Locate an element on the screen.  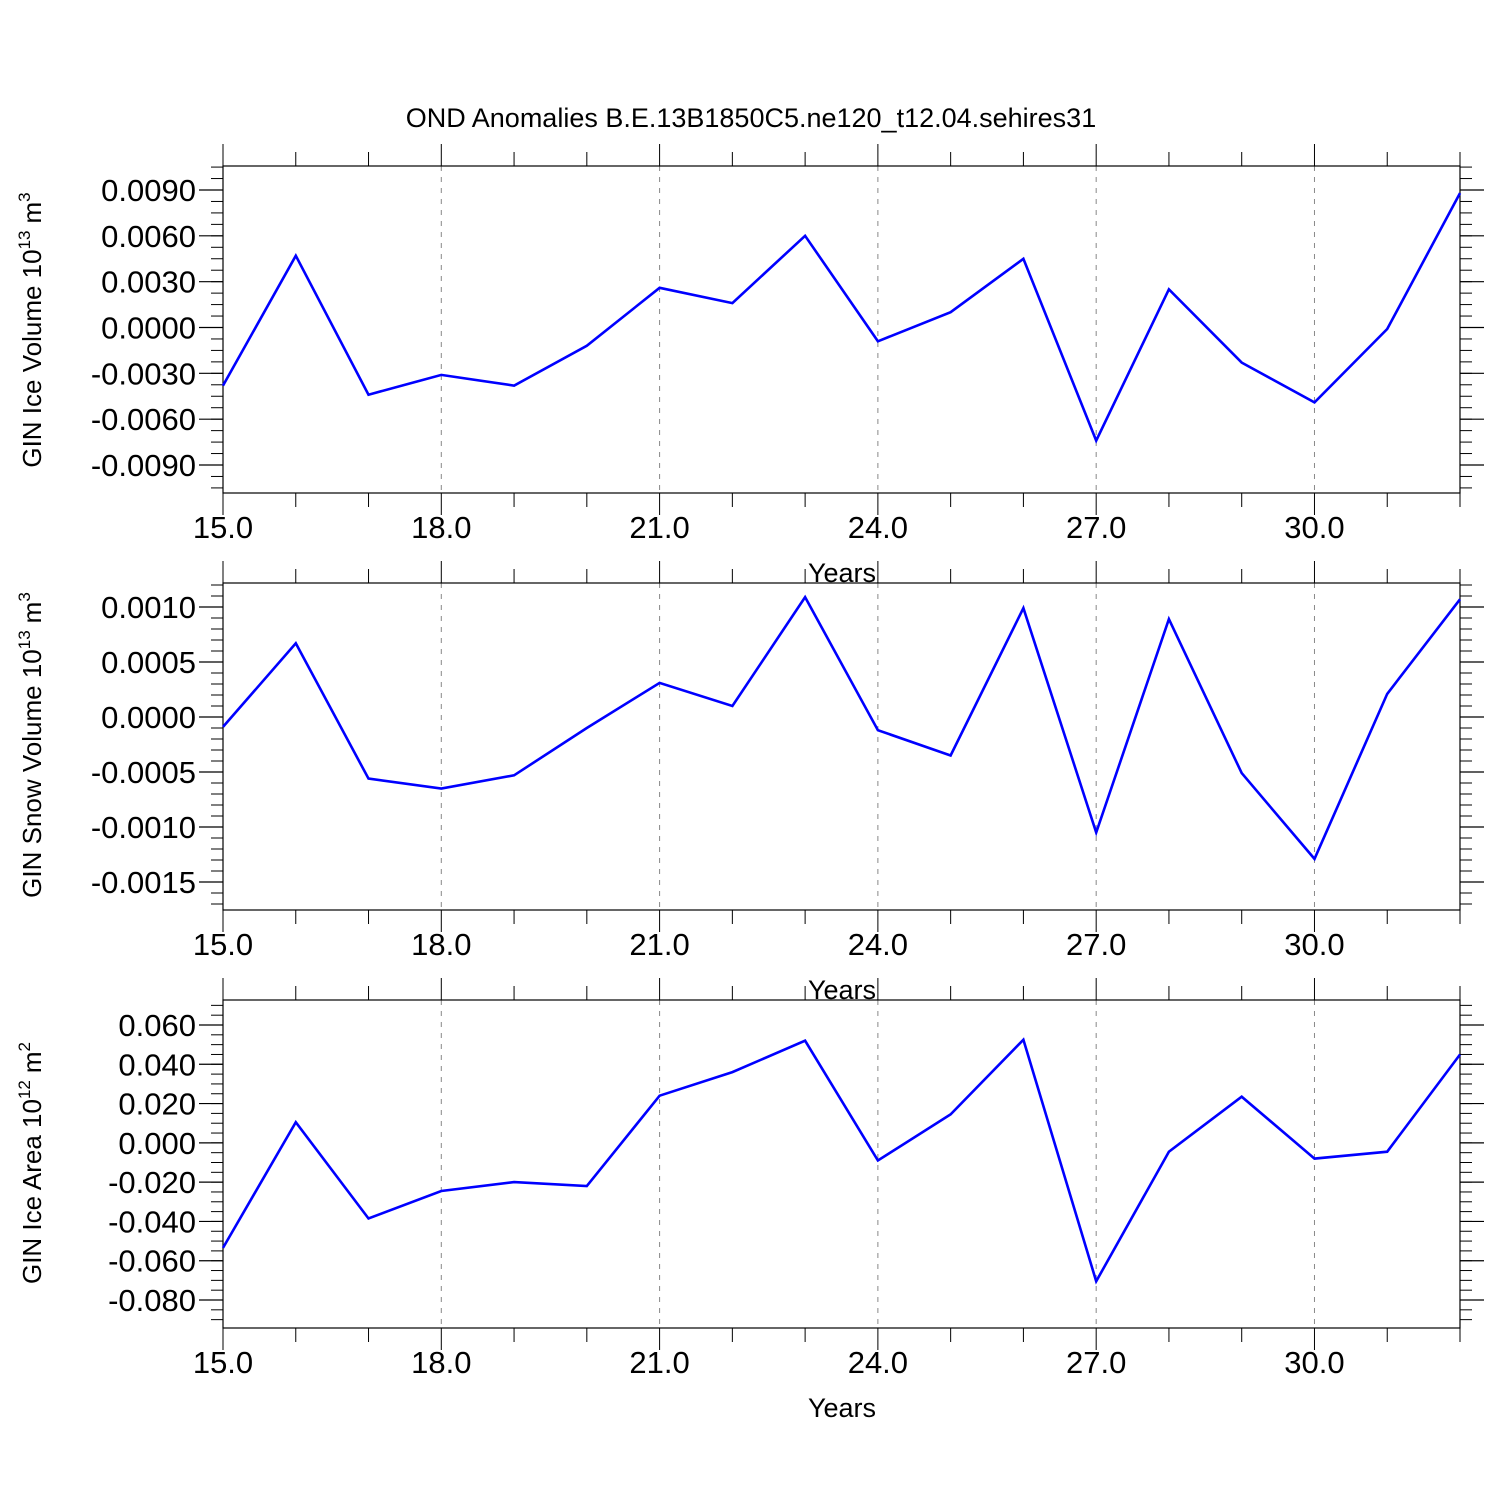
y-tick-label: -0.020 is located at coordinates (152, 1182).